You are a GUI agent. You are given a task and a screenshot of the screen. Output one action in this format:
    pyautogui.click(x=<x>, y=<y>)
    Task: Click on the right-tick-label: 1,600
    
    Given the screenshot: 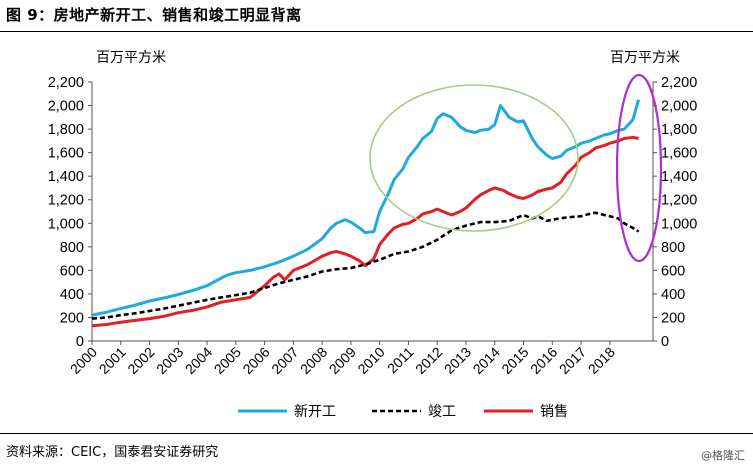 What is the action you would take?
    pyautogui.click(x=679, y=154)
    